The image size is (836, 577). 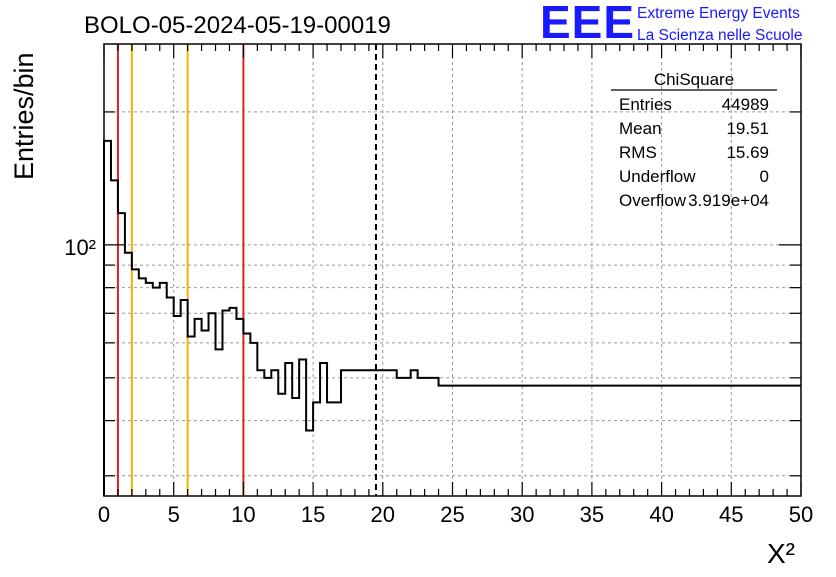 What do you see at coordinates (174, 514) in the screenshot?
I see `x-tick-label: 5` at bounding box center [174, 514].